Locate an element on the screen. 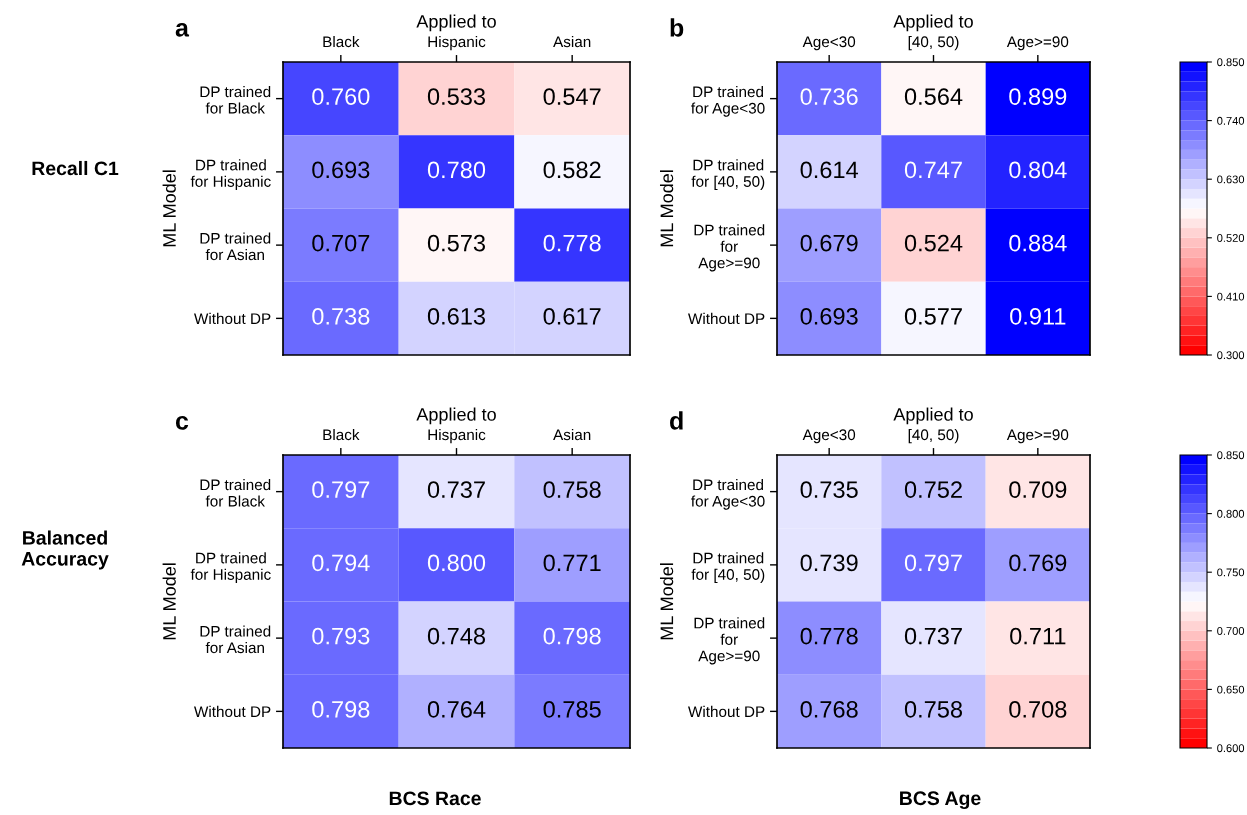 The height and width of the screenshot is (815, 1247). data-label: 0.707 is located at coordinates (341, 243).